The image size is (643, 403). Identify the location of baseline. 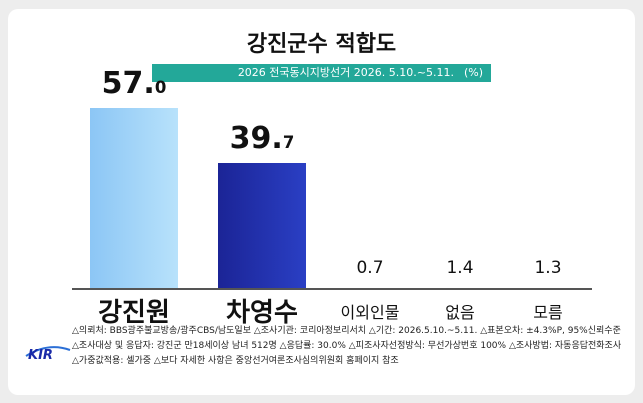
(332, 289).